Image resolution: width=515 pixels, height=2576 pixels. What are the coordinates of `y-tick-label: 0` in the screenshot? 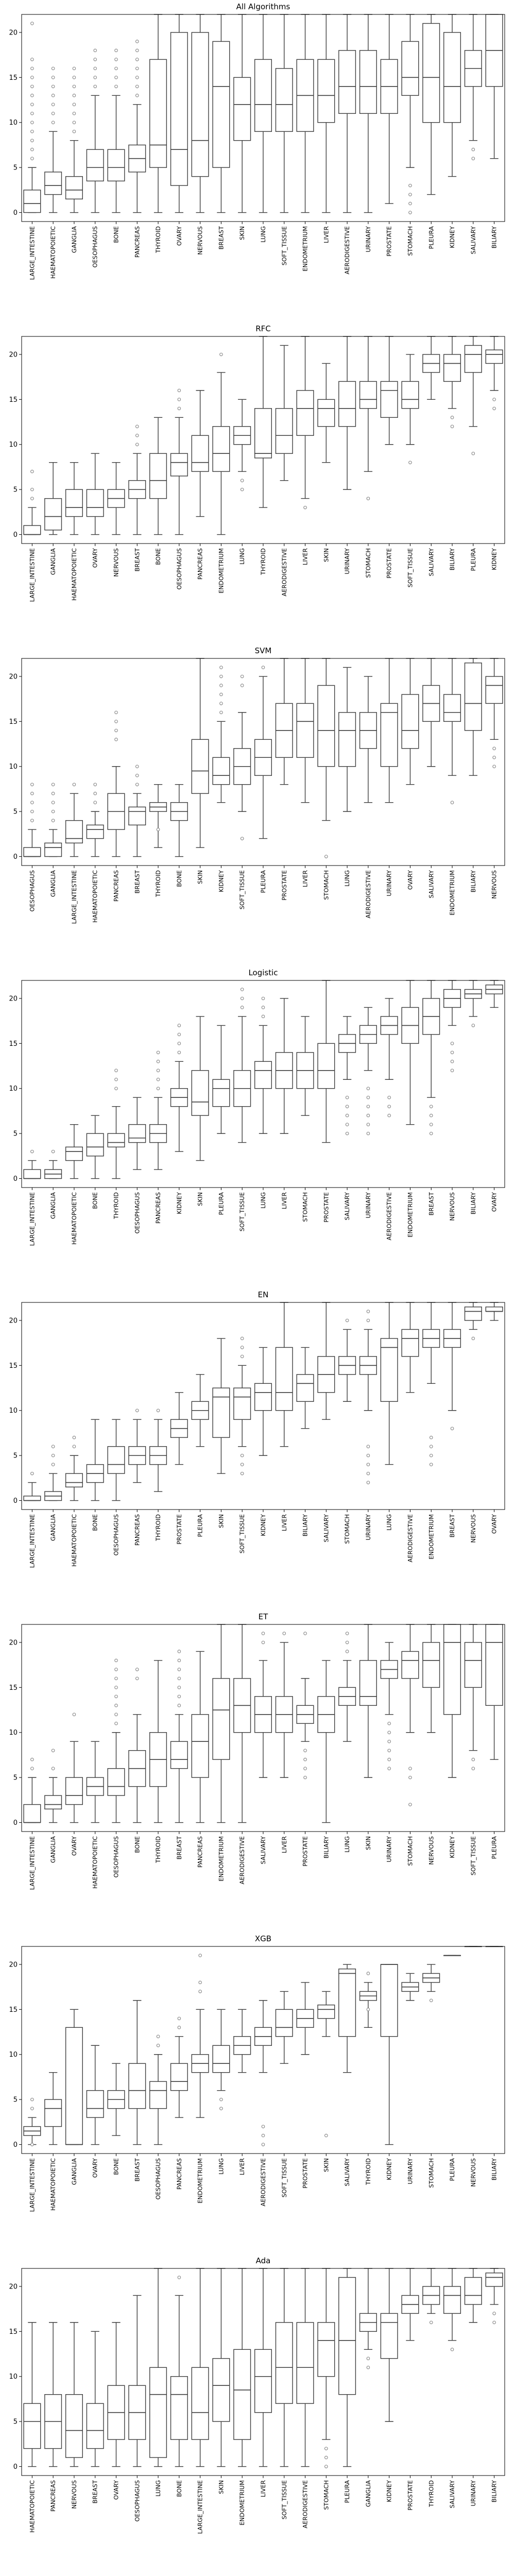 It's located at (15, 535).